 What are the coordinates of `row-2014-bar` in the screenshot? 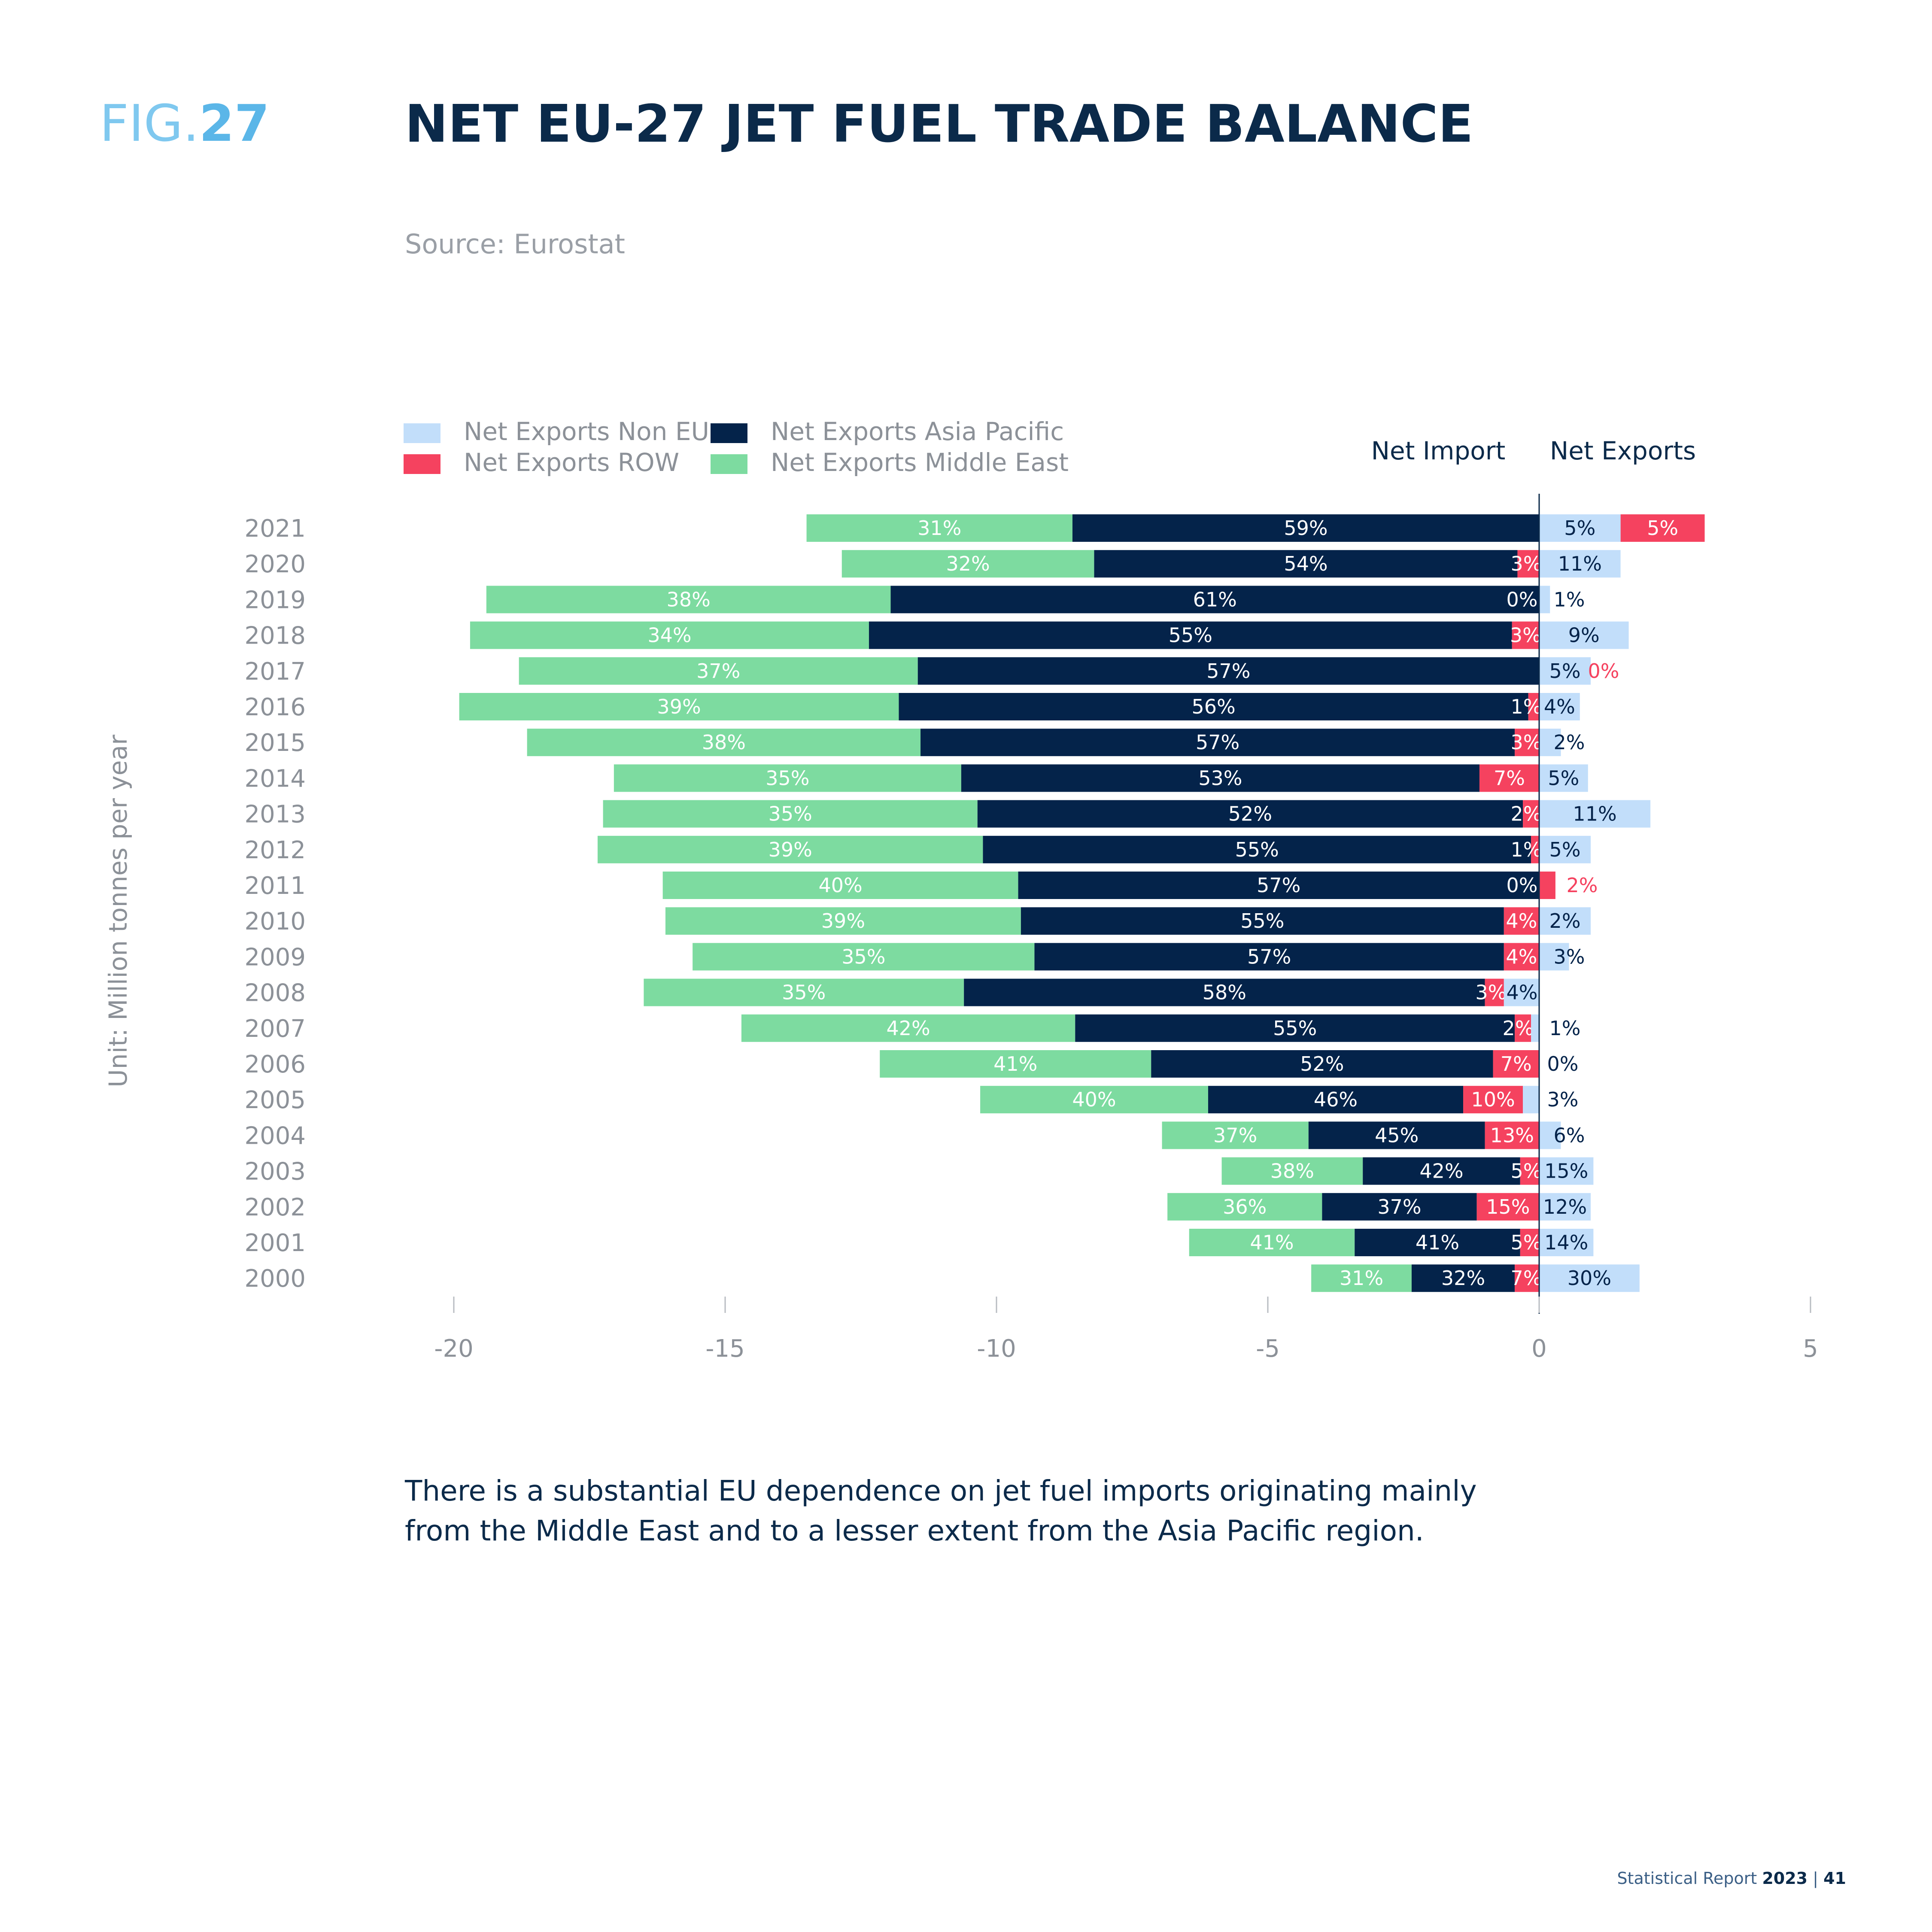 It's located at (1509, 778).